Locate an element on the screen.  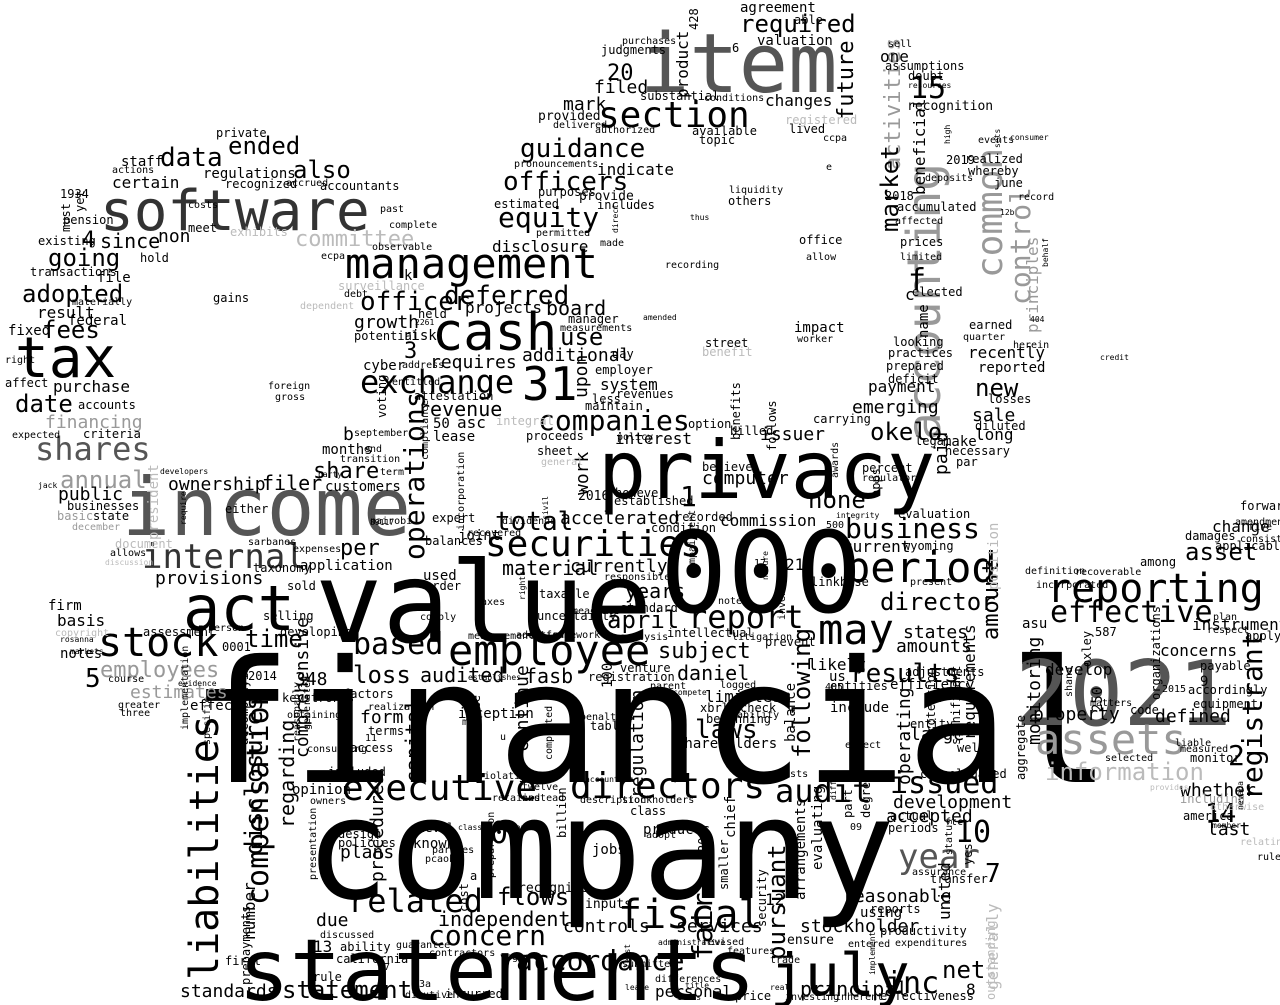
cloud-word: 1 is located at coordinates (688, 496).